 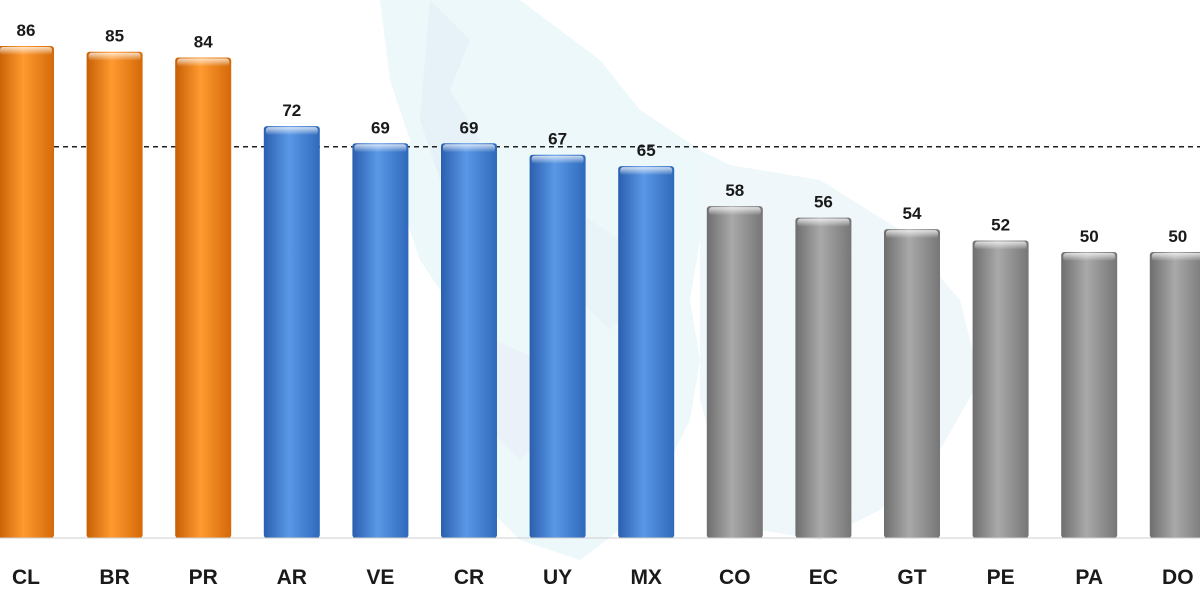 I want to click on bar-cap-cr, so click(x=469, y=148).